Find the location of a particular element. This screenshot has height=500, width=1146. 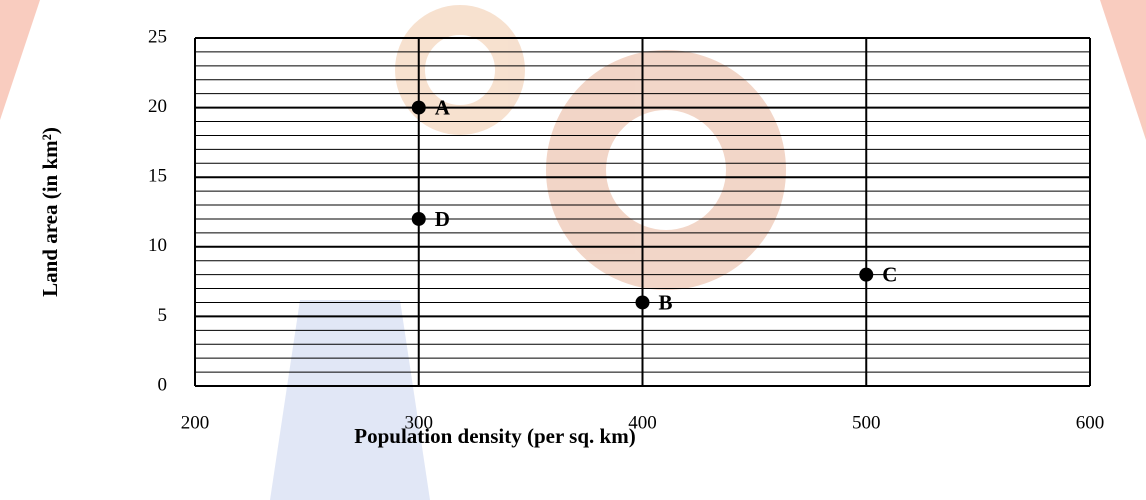

x-tick-label: 300 is located at coordinates (419, 422).